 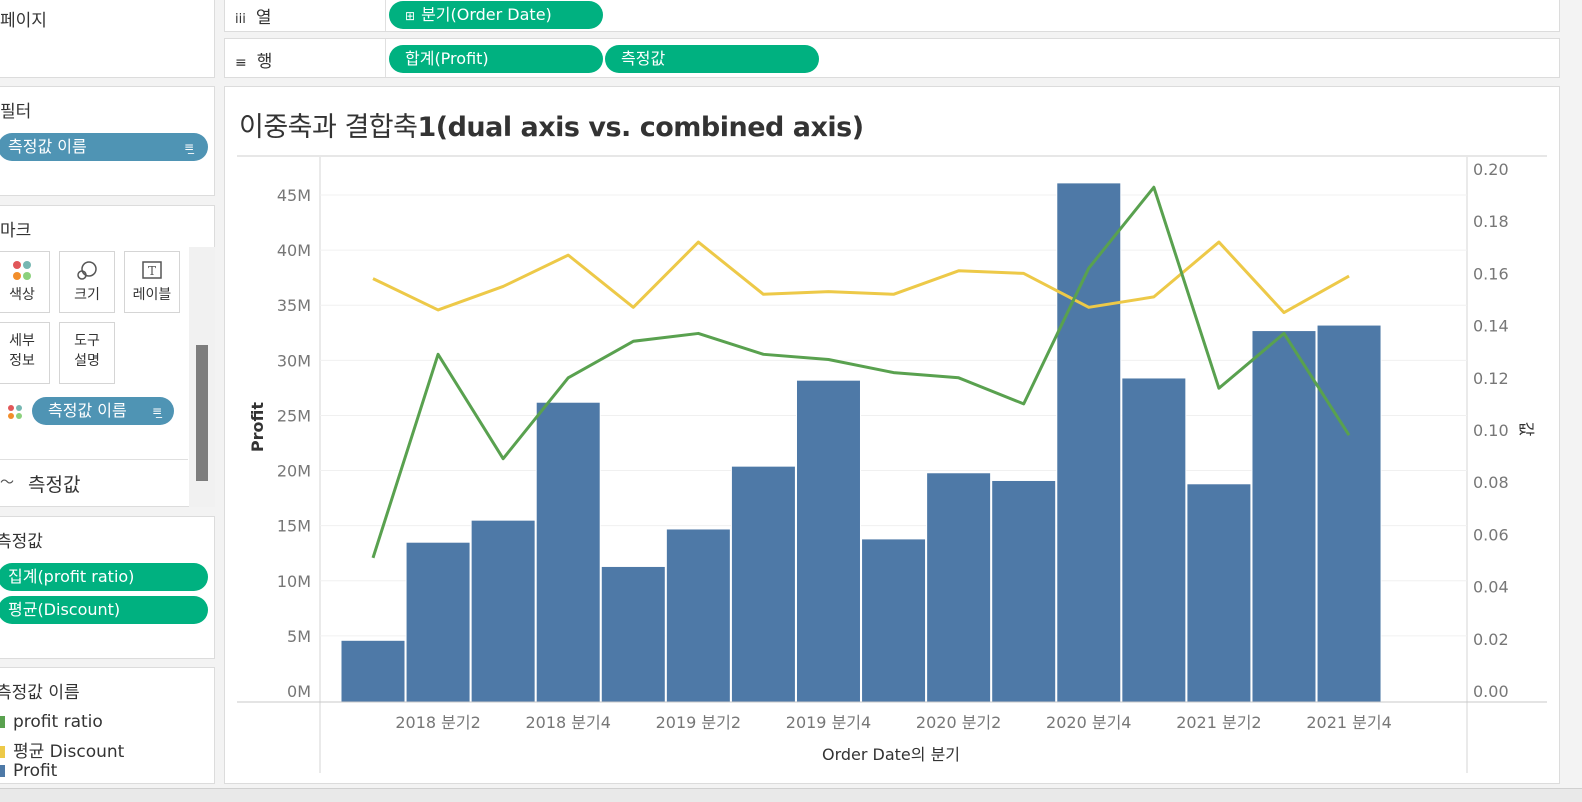 I want to click on color-label: 색상, so click(x=22, y=295).